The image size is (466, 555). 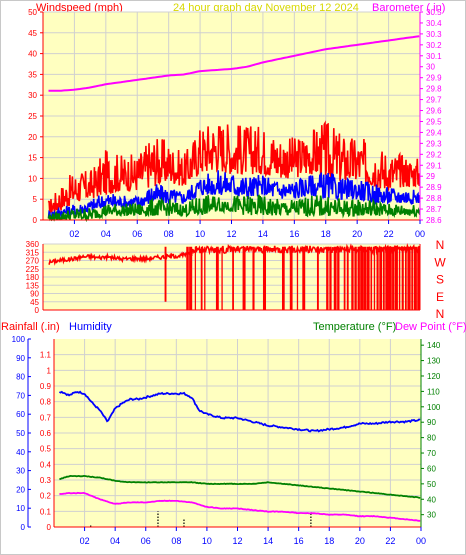 I want to click on time-axis-bottom: 02 04 06 08 10 12 14 16 18 20 22 00, so click(x=253, y=536).